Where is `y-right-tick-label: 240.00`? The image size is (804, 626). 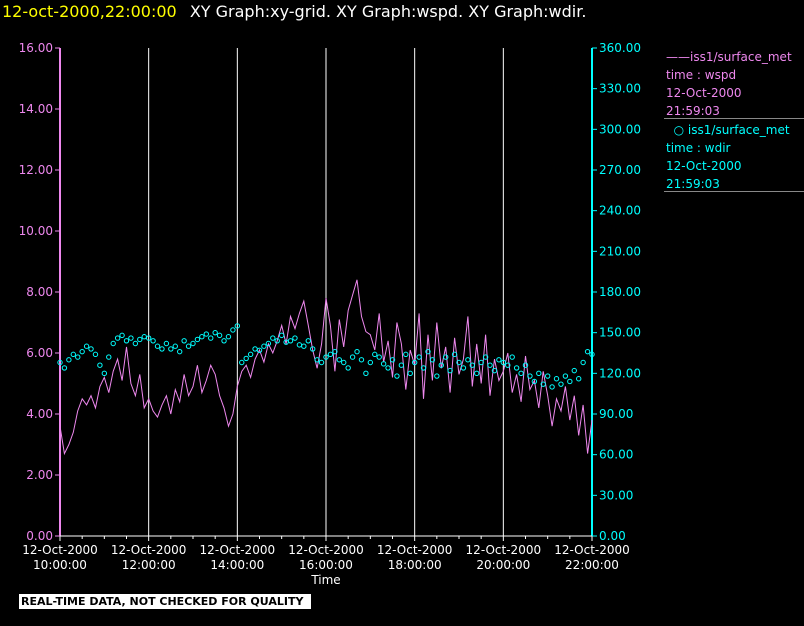
y-right-tick-label: 240.00 is located at coordinates (620, 211).